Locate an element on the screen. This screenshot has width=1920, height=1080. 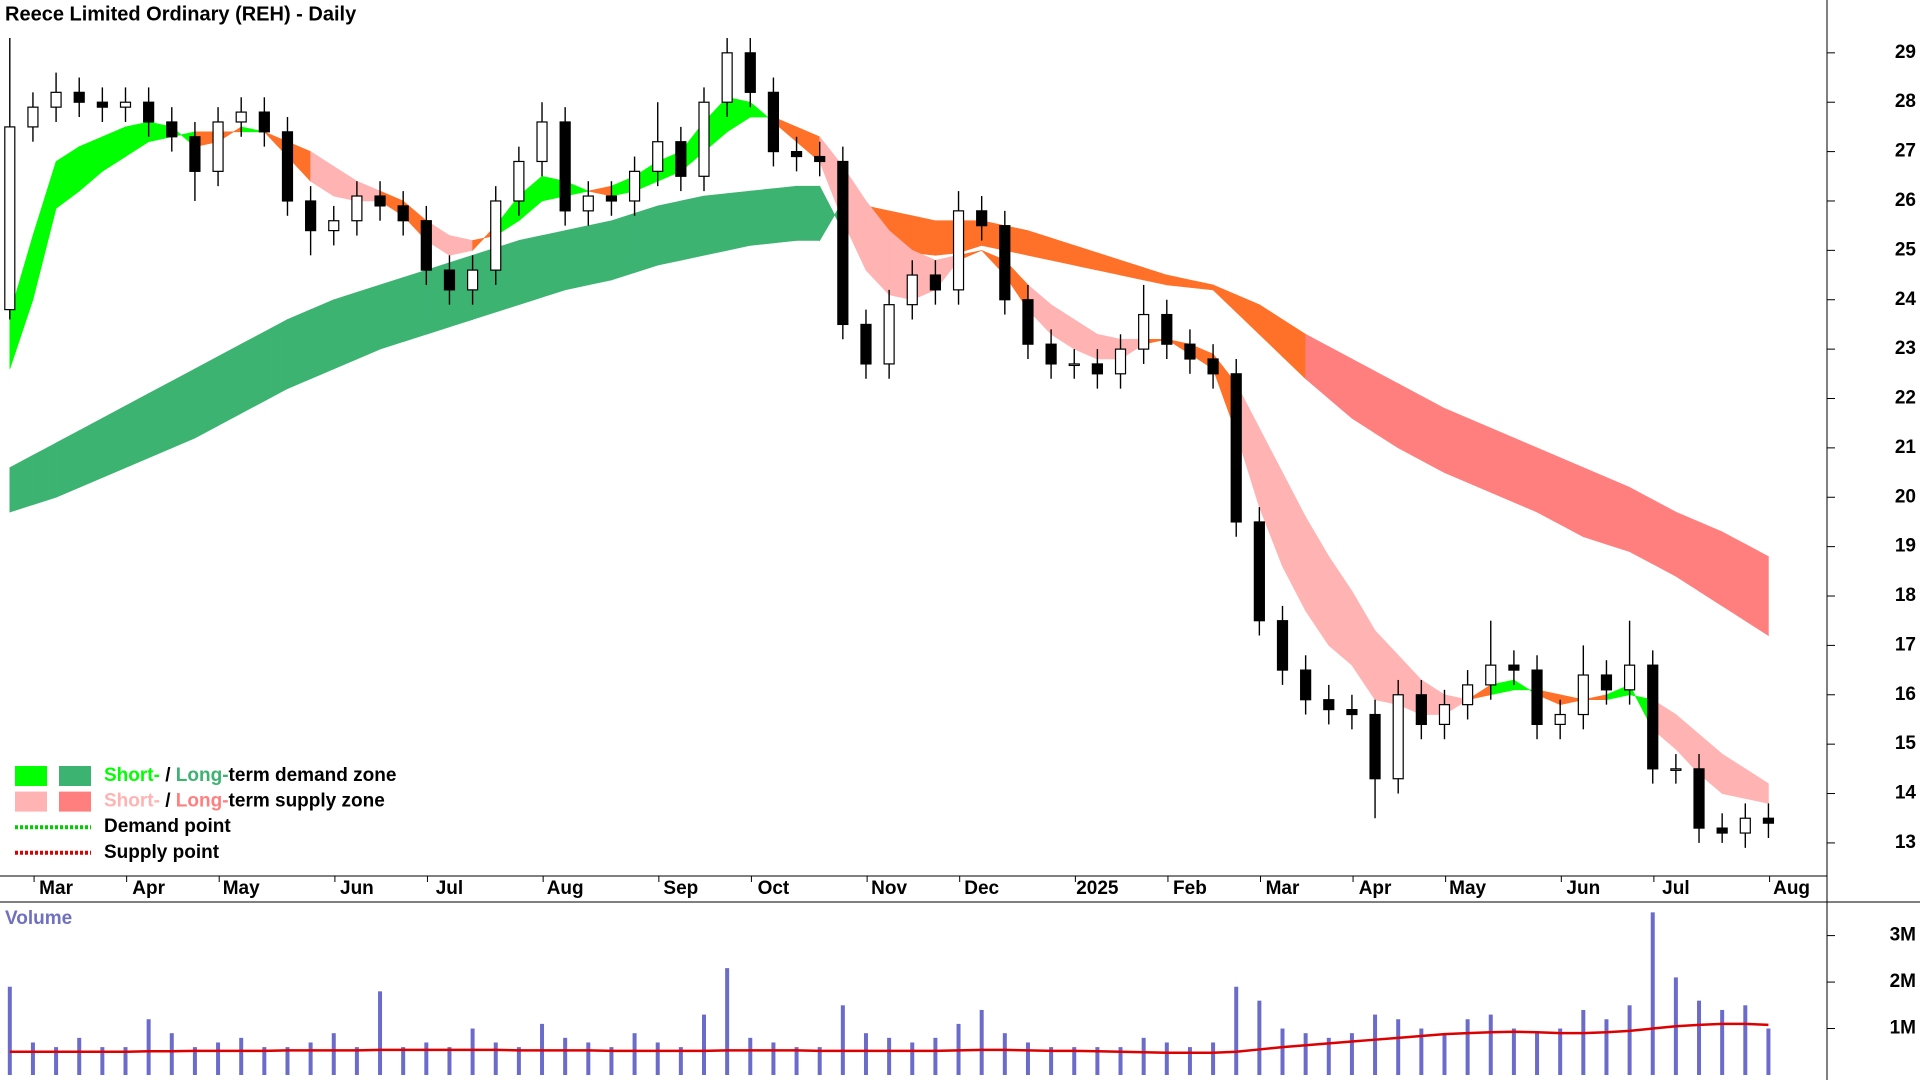
y-tick-label: 29 is located at coordinates (1905, 52).